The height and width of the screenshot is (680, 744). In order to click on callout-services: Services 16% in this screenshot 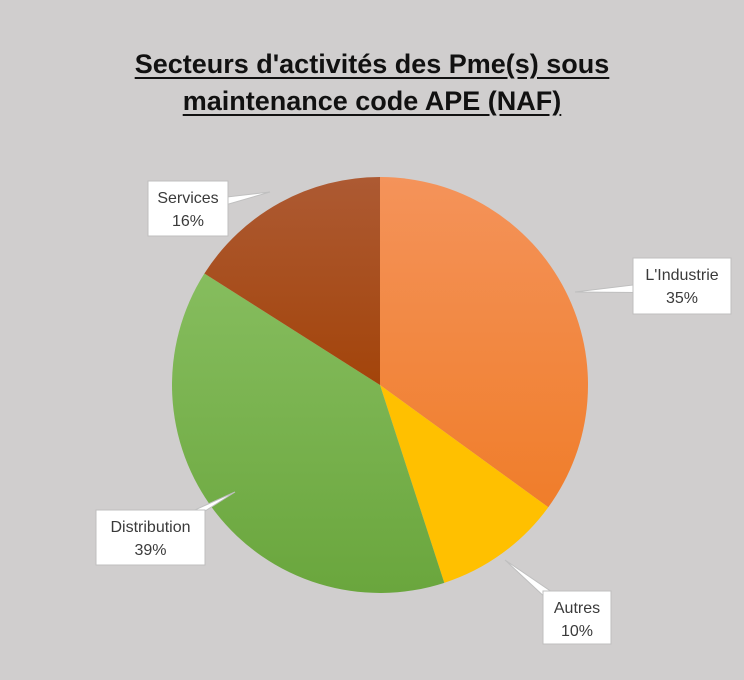, I will do `click(209, 208)`.